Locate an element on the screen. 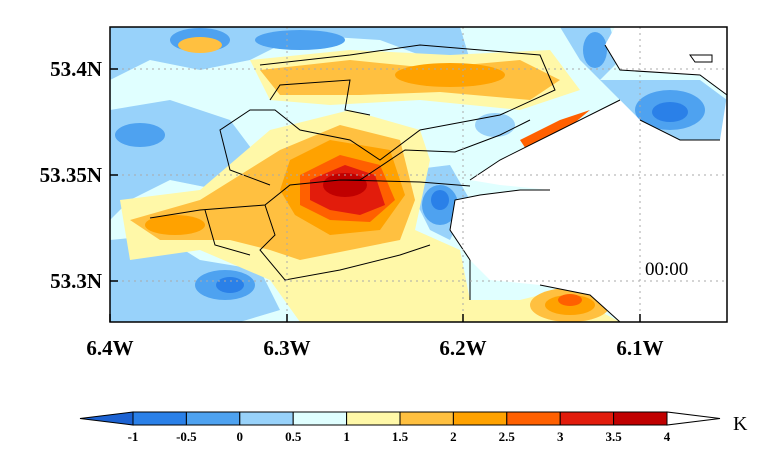 The height and width of the screenshot is (467, 767). colorbar-label: 4 is located at coordinates (667, 436).